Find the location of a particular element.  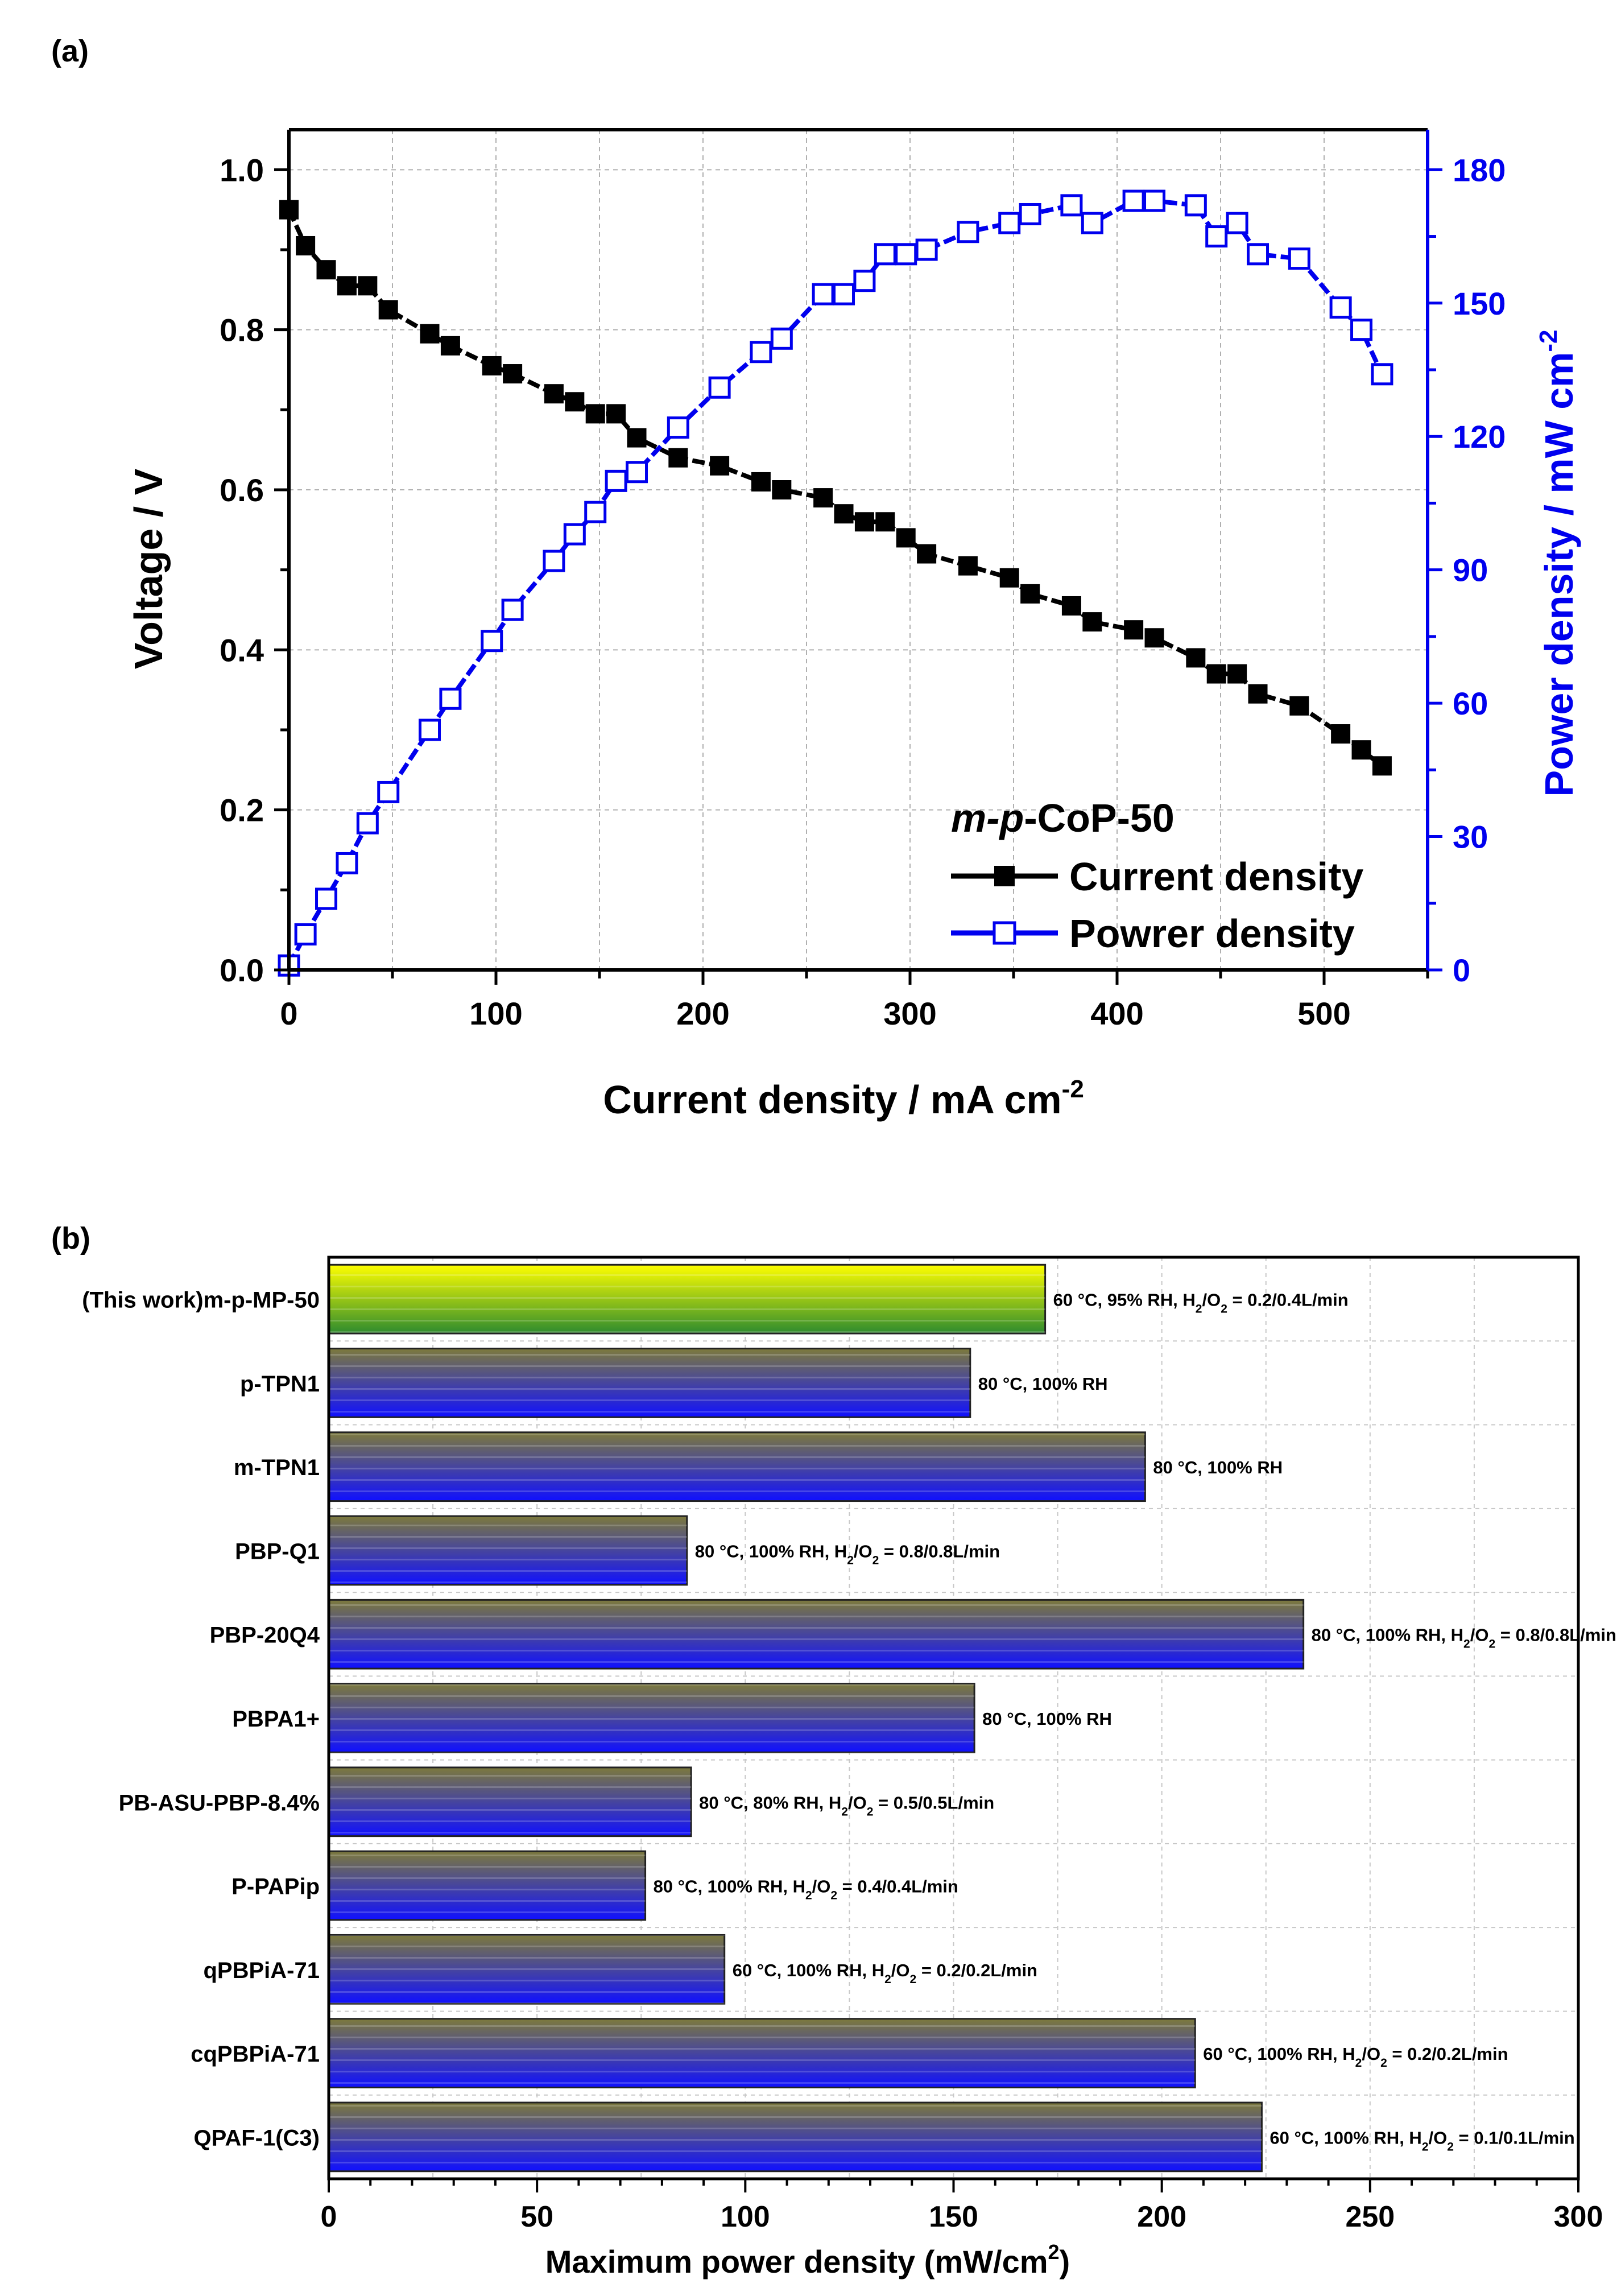

a-y-tick-label-right: 180 is located at coordinates (1479, 170).